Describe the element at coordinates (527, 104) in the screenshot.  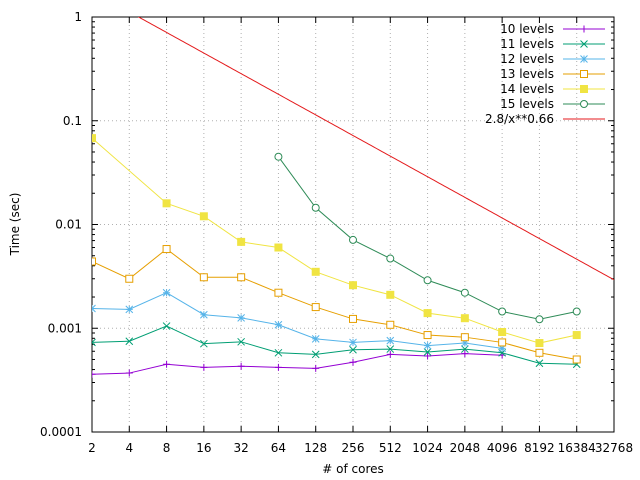
I see `legend-label: 15 levels` at that location.